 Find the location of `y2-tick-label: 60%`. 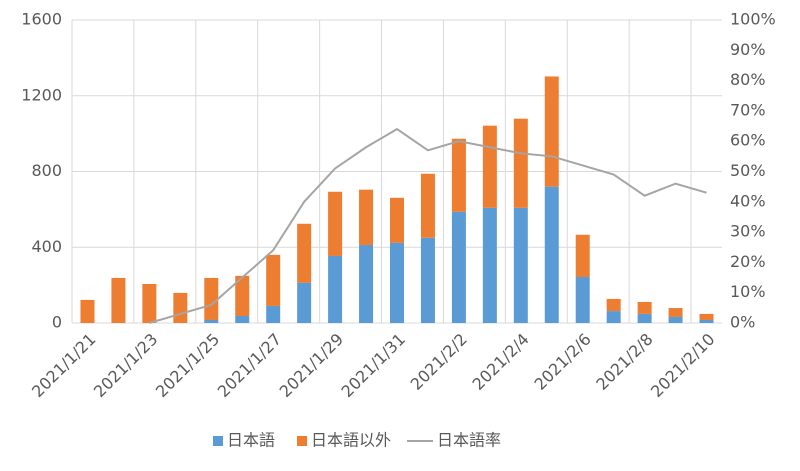

y2-tick-label: 60% is located at coordinates (748, 140).